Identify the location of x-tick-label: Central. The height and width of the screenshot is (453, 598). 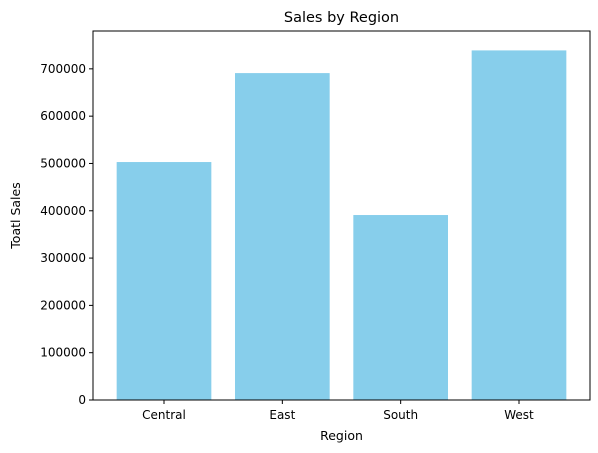
(164, 415).